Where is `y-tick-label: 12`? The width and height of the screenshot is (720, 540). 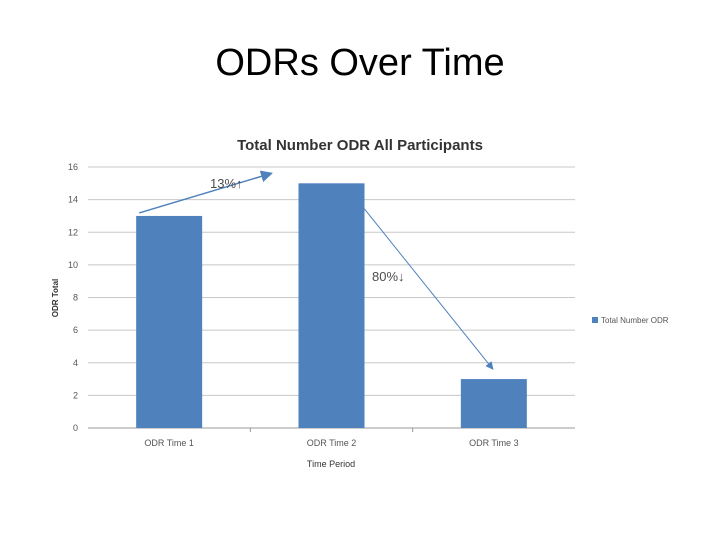
y-tick-label: 12 is located at coordinates (73, 232).